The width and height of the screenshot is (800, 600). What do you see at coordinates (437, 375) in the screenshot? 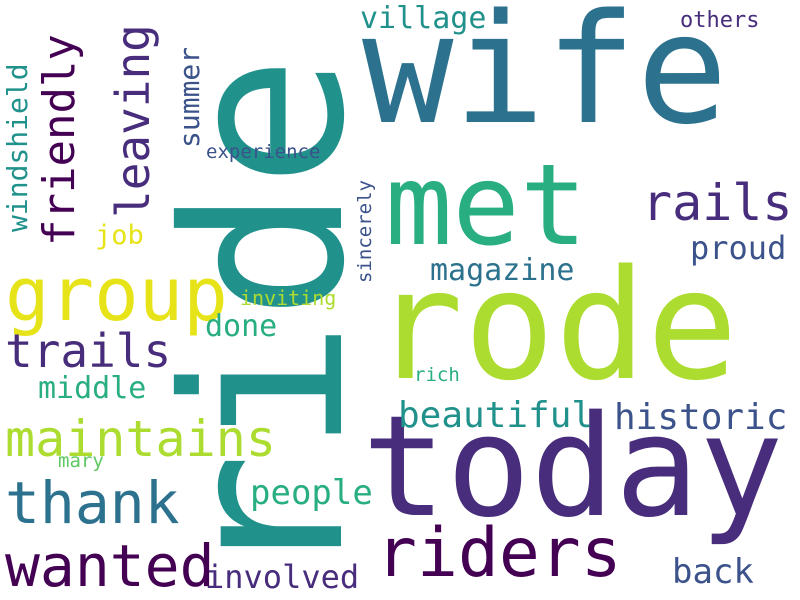
I see `word-rich: rich` at bounding box center [437, 375].